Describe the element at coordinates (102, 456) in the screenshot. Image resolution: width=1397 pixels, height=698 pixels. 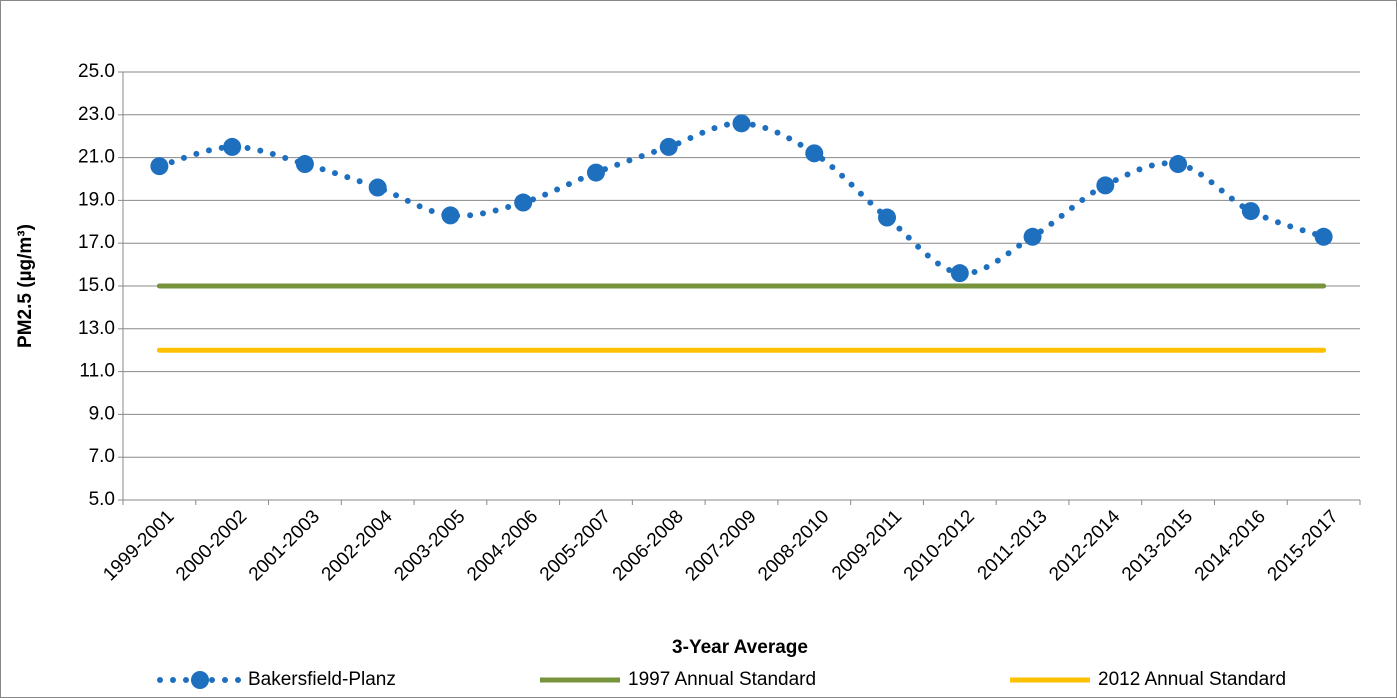
I see `y-tick-label: 7.0` at that location.